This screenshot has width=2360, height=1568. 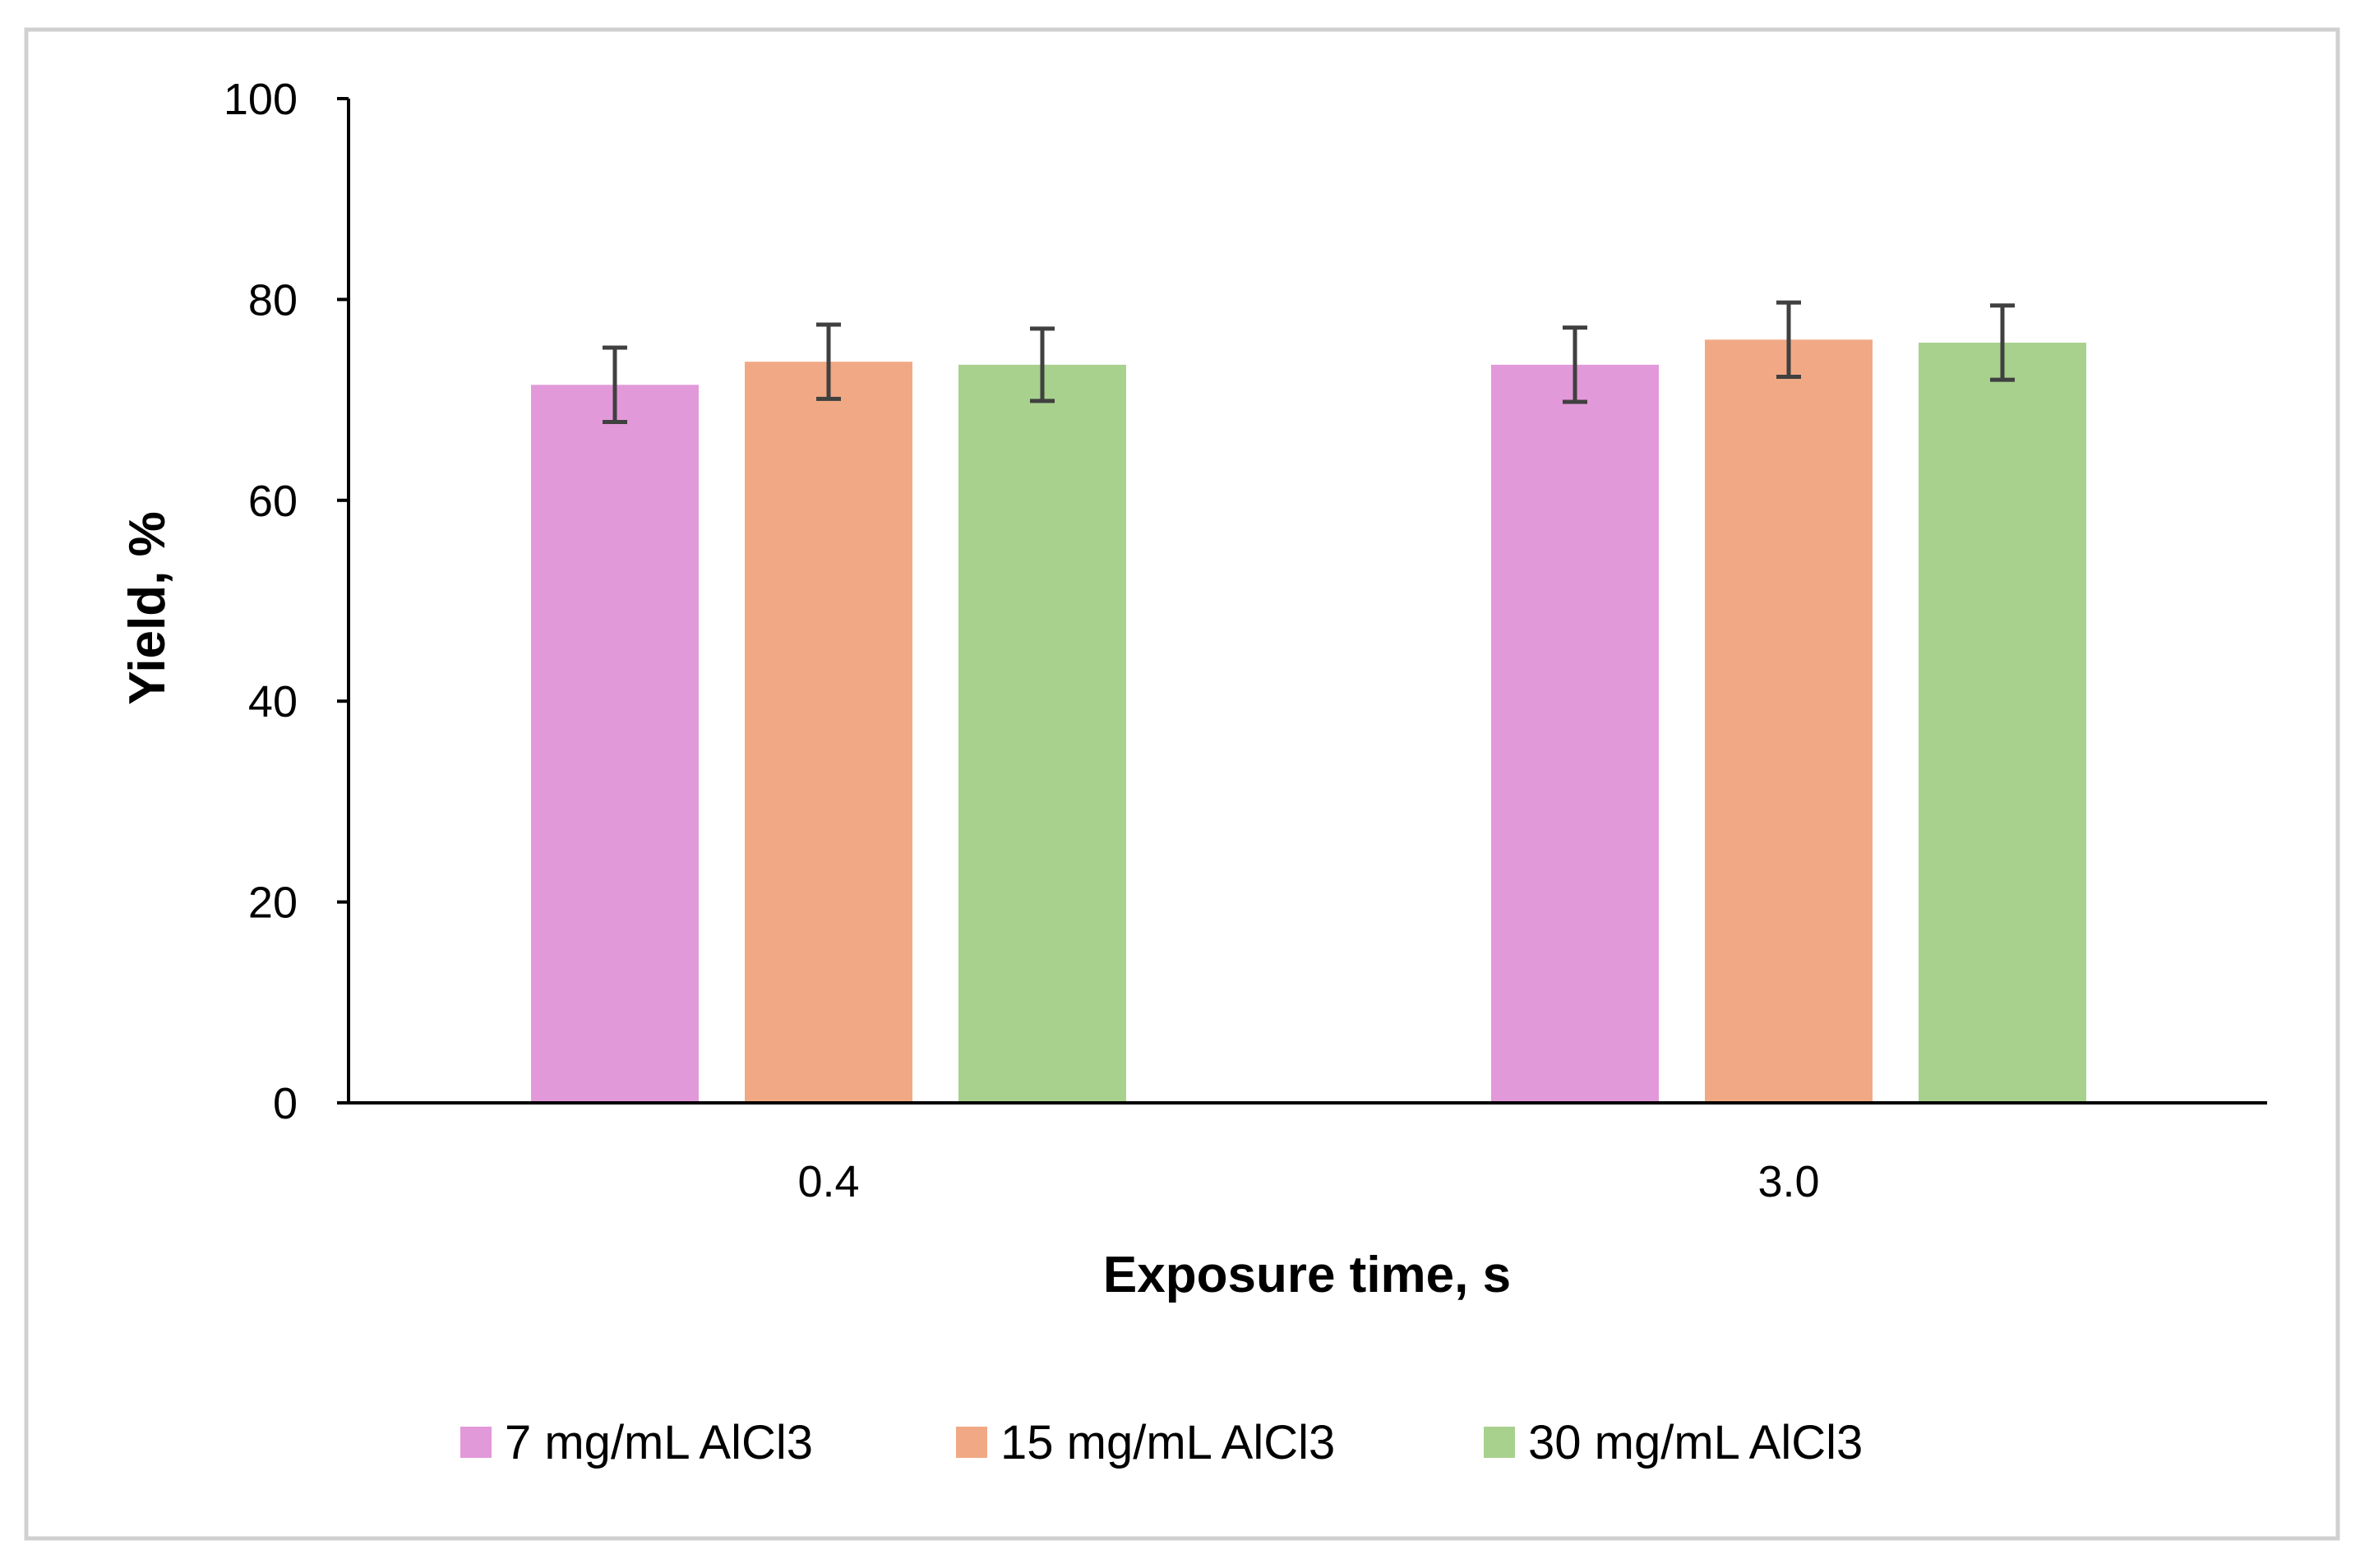 I want to click on bar-series1-cat0, so click(x=828, y=732).